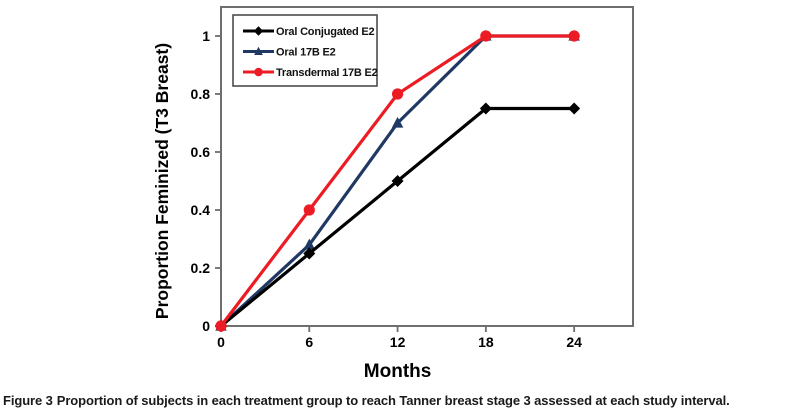 Image resolution: width=795 pixels, height=414 pixels. I want to click on figure-caption-label: Figure 3, so click(28, 400).